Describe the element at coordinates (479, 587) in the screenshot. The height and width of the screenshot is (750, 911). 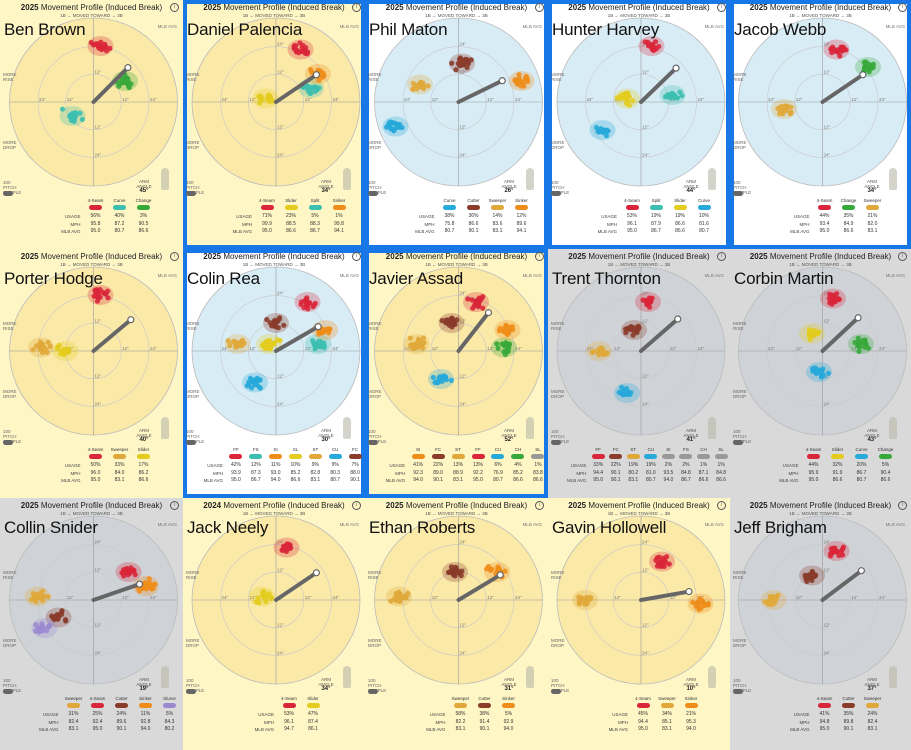
I see `arm-angle-line` at that location.